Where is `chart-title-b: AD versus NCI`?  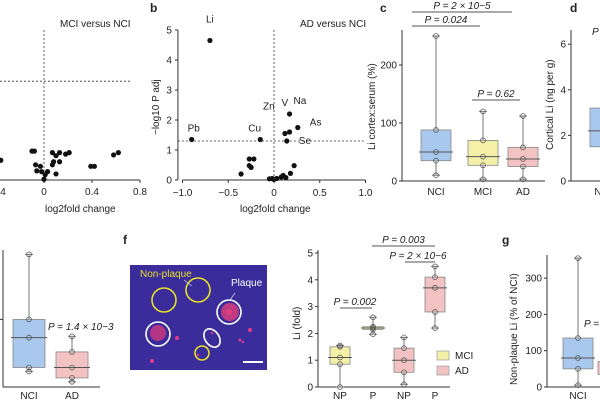 chart-title-b: AD versus NCI is located at coordinates (333, 24).